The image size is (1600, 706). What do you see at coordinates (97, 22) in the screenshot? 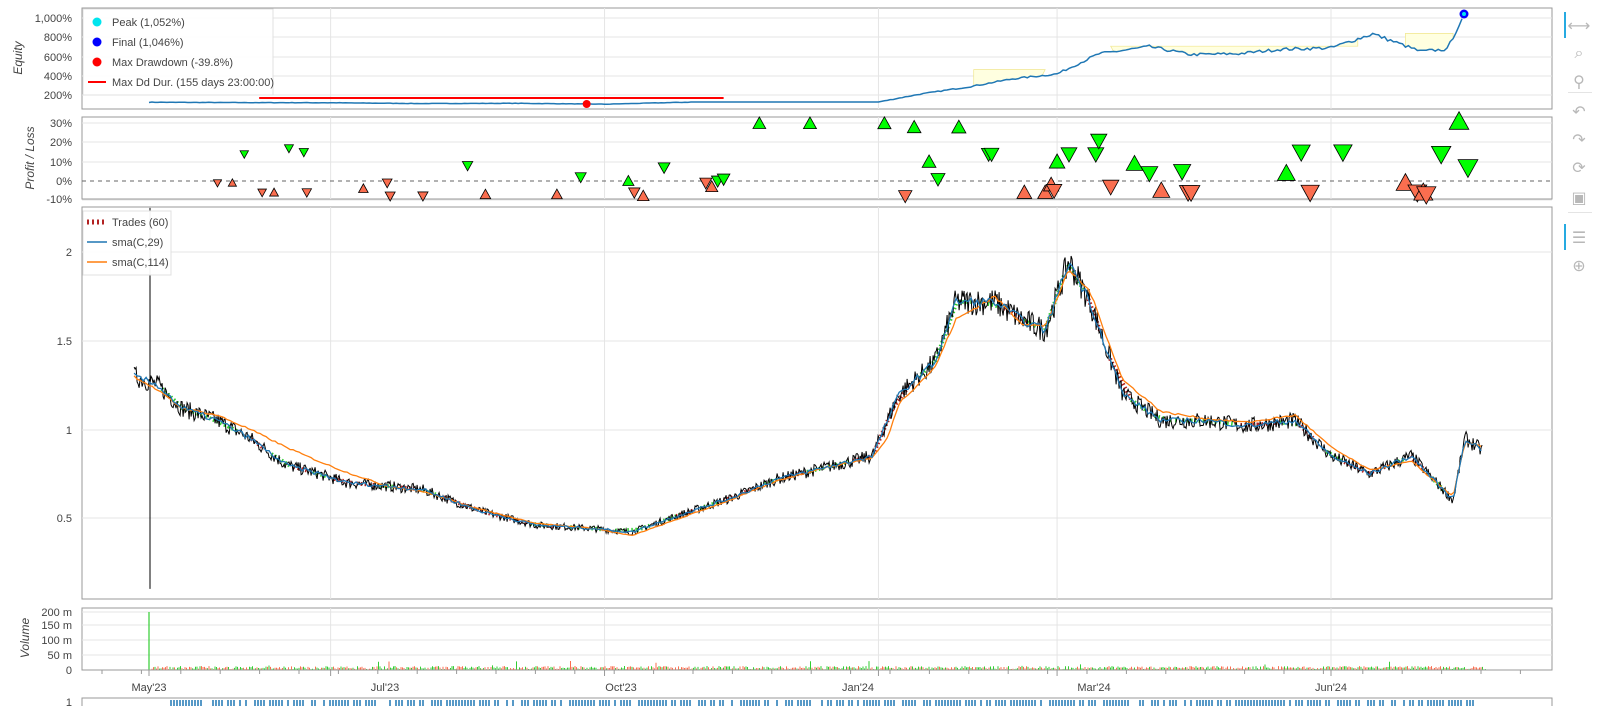
I see `peak-legend-marker` at bounding box center [97, 22].